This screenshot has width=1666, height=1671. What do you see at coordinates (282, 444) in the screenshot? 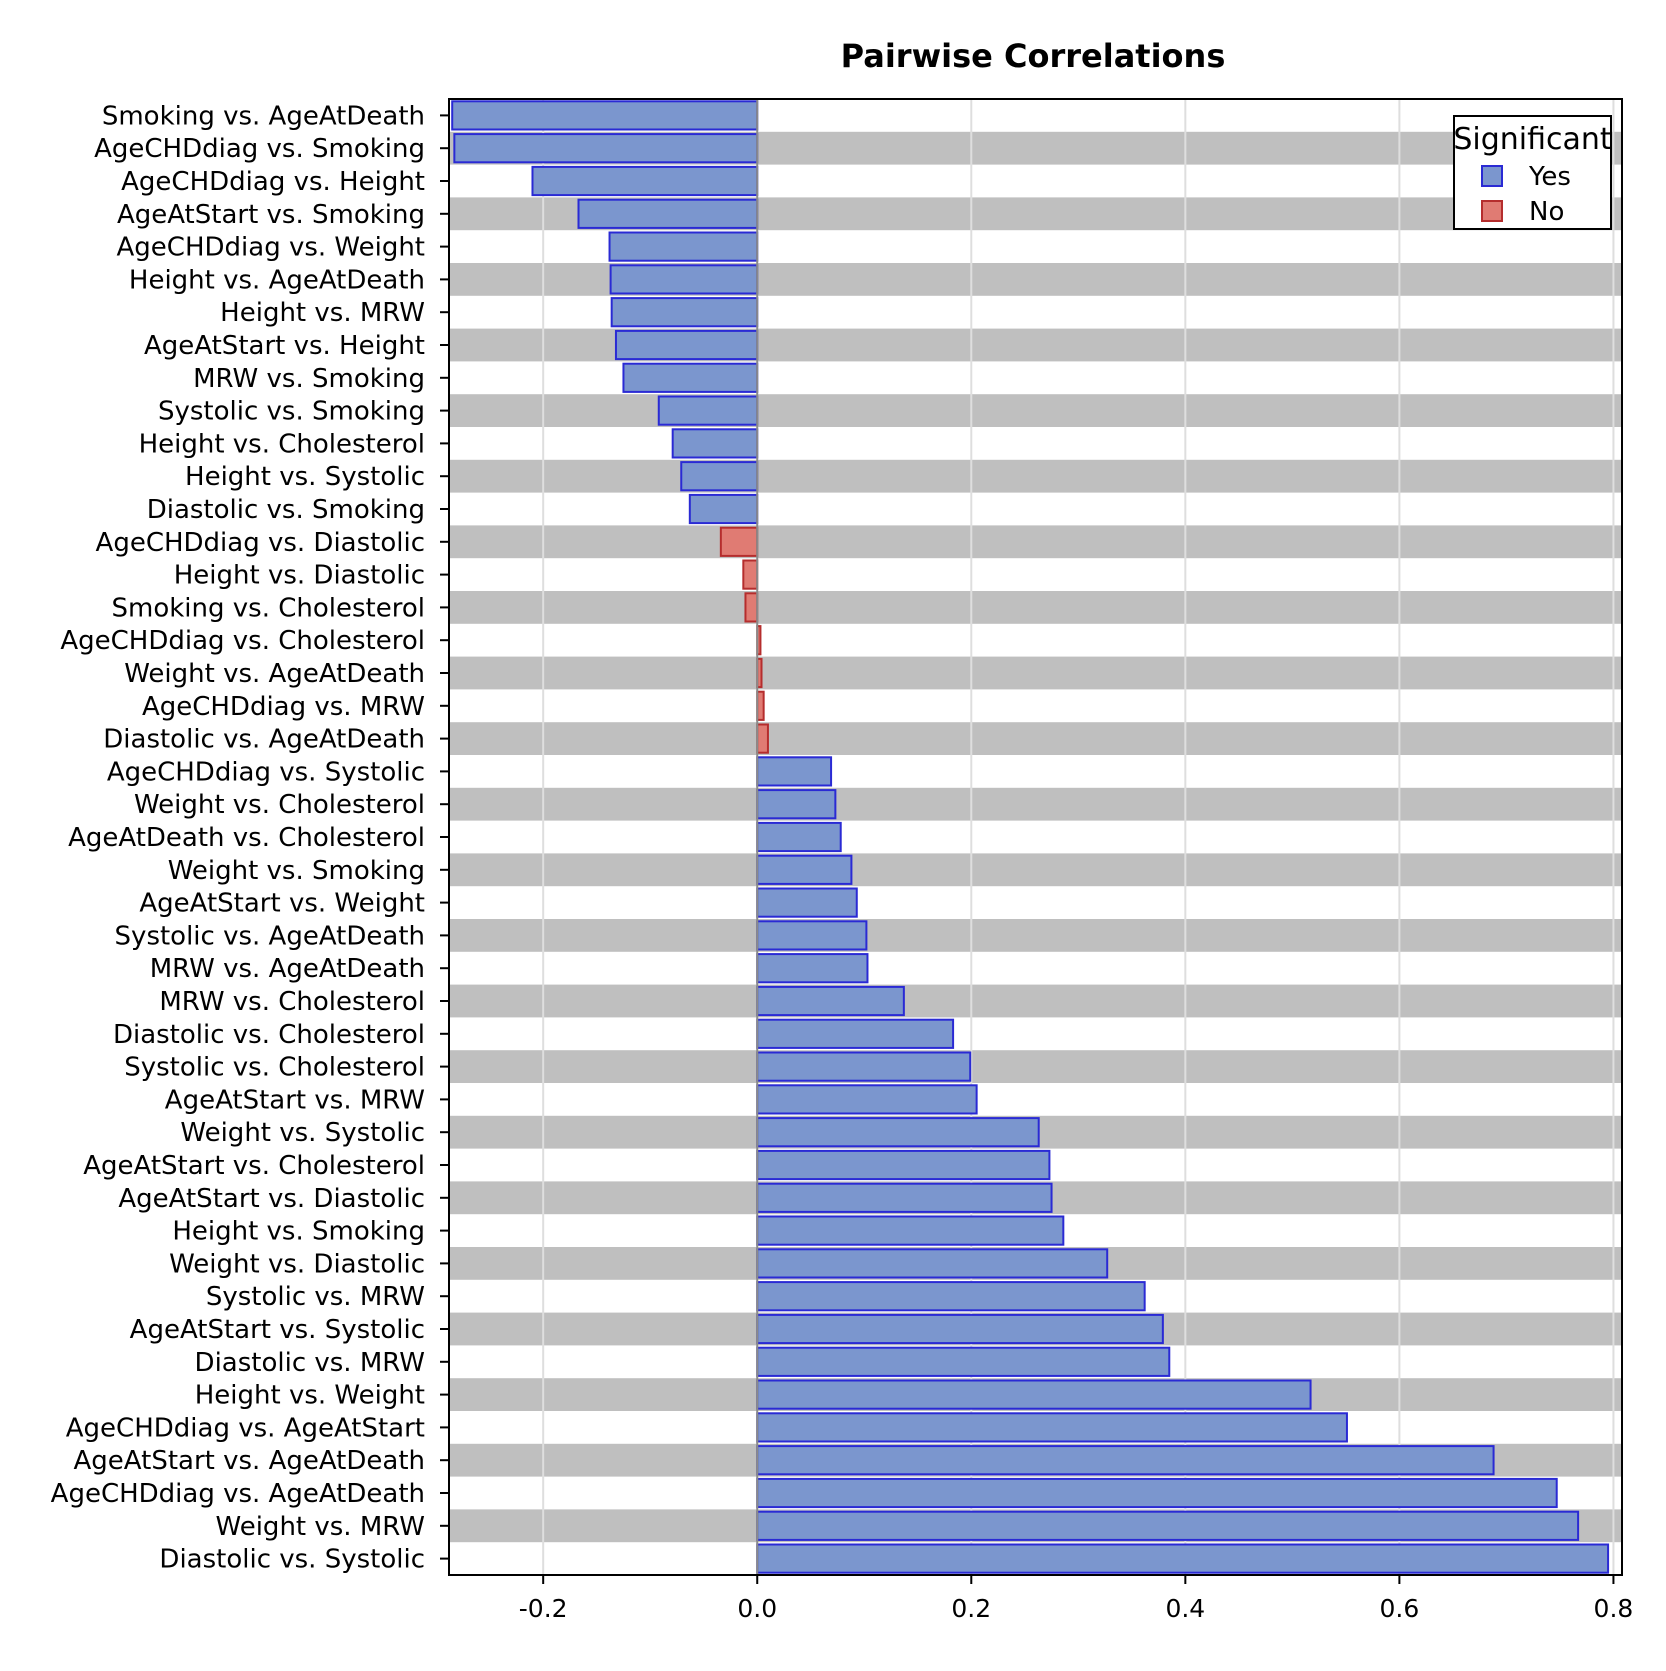
I see `category-label: Height vs. Cholesterol` at bounding box center [282, 444].